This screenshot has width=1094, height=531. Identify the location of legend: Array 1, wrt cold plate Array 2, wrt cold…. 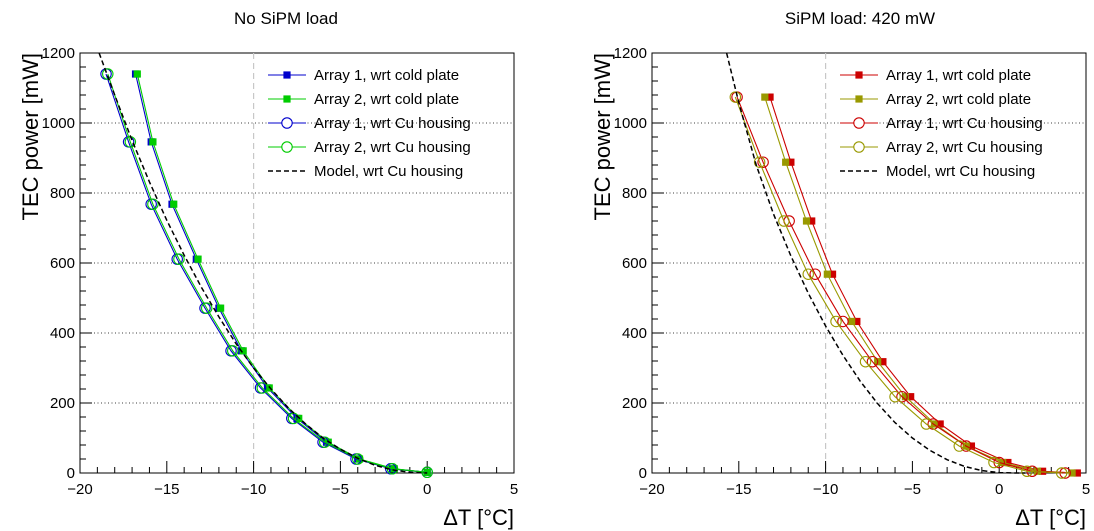
(369, 123).